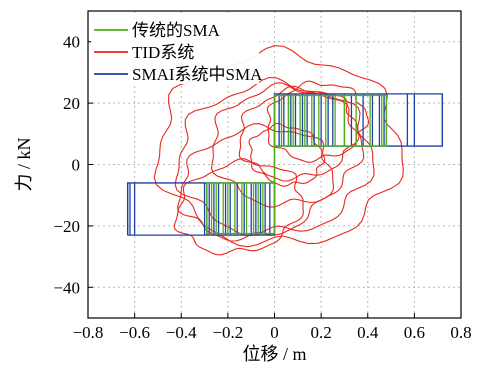 This screenshot has width=477, height=365. Describe the element at coordinates (76, 165) in the screenshot. I see `y-tick-label: 0` at that location.